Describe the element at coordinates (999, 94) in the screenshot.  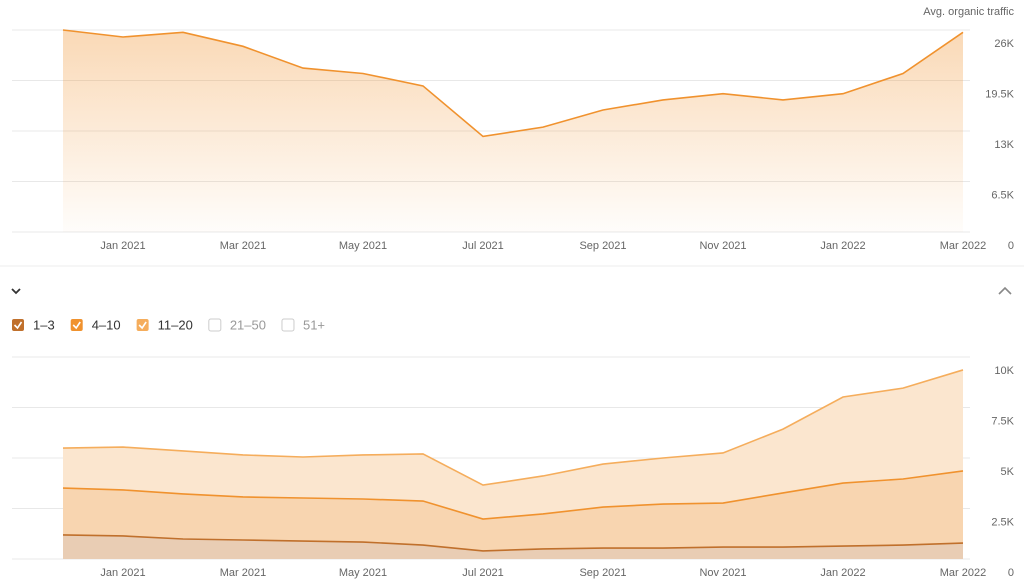
I see `y-tick-label: 19.5K` at that location.